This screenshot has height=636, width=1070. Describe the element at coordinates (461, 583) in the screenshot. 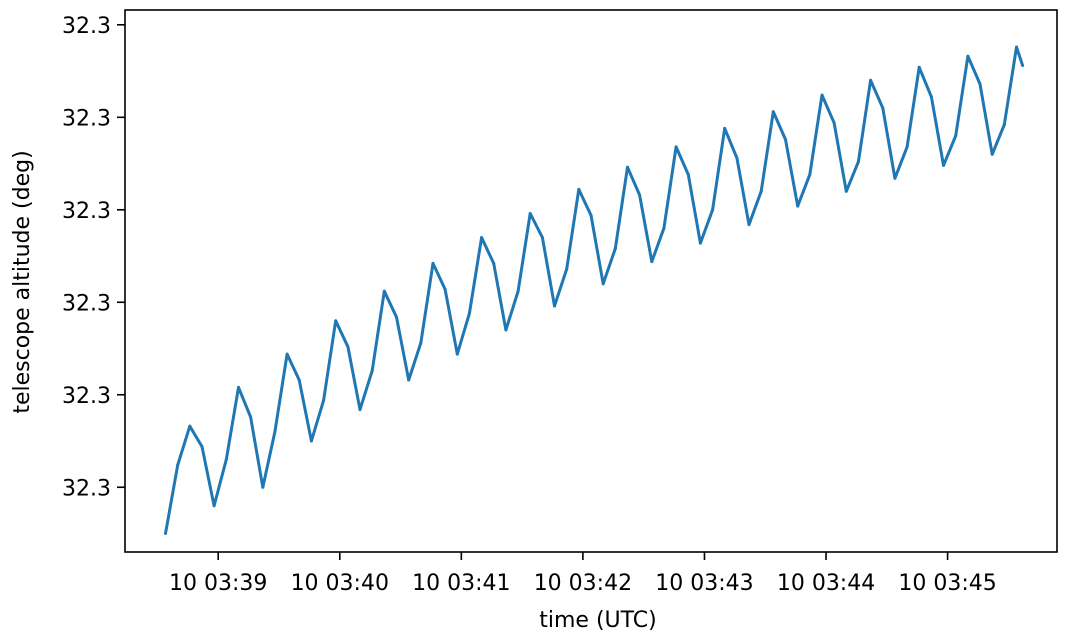

I see `x-tick-label: 10 03:41` at that location.